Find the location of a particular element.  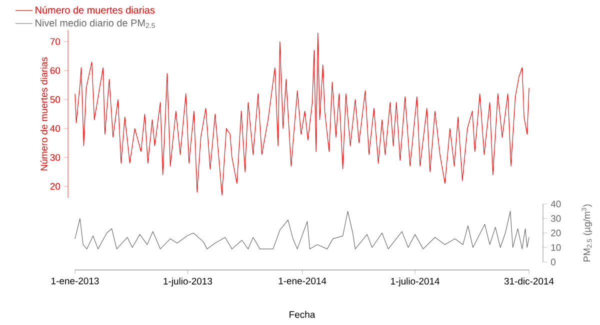

x-tick-label: 1-ene-2014 is located at coordinates (302, 281).